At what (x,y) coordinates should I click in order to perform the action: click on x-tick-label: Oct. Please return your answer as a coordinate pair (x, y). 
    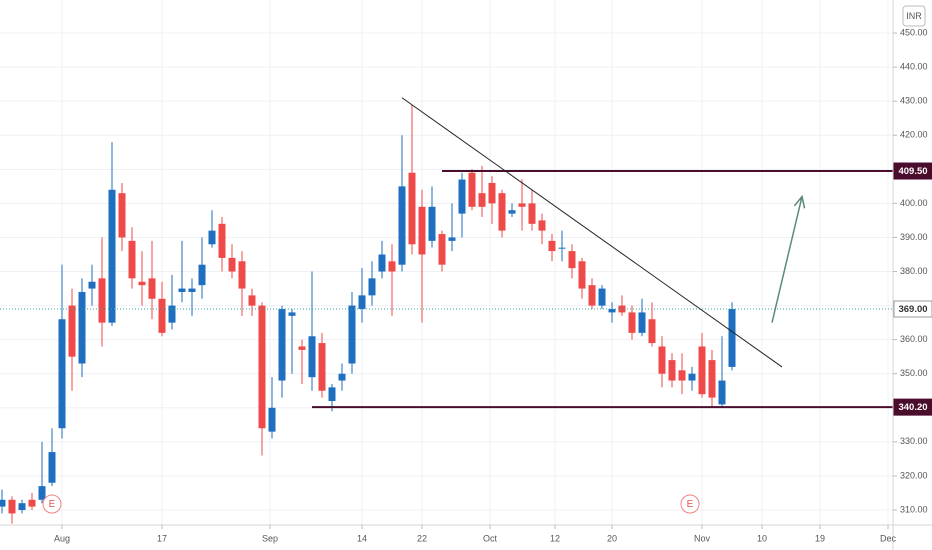
    Looking at the image, I should click on (490, 538).